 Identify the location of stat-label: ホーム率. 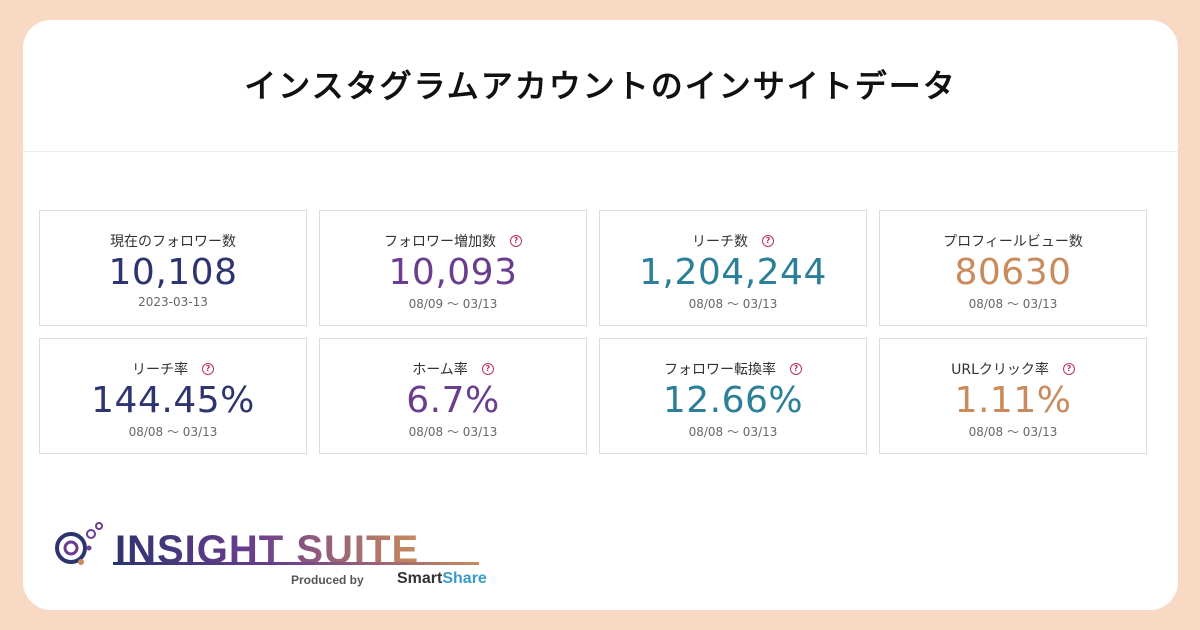
(440, 370).